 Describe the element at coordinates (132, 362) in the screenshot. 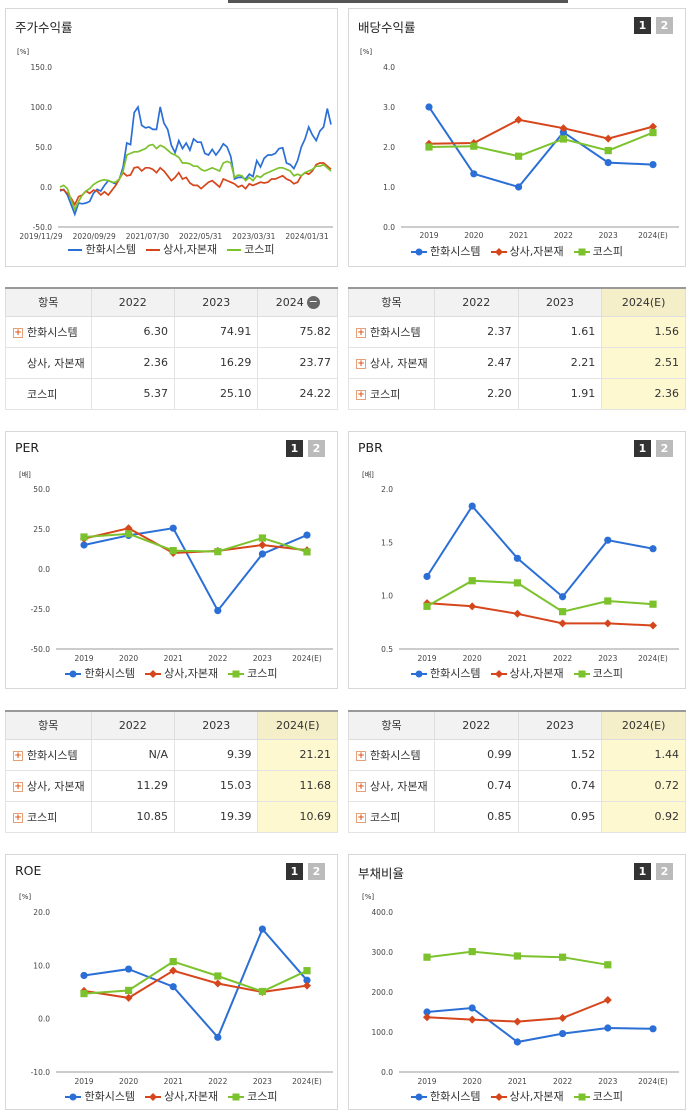

I see `table-cell: 2.36` at that location.